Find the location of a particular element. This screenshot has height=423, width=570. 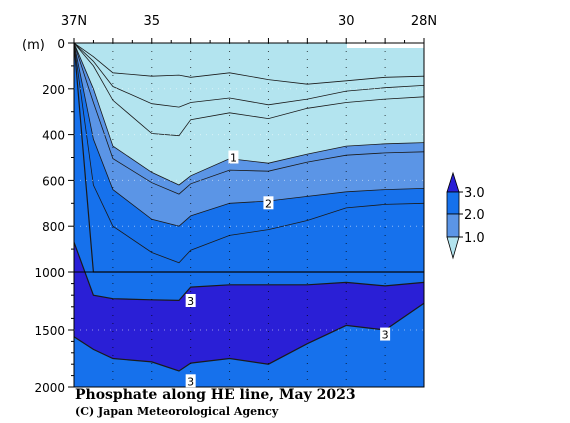

no-data-corner is located at coordinates (385, 45).